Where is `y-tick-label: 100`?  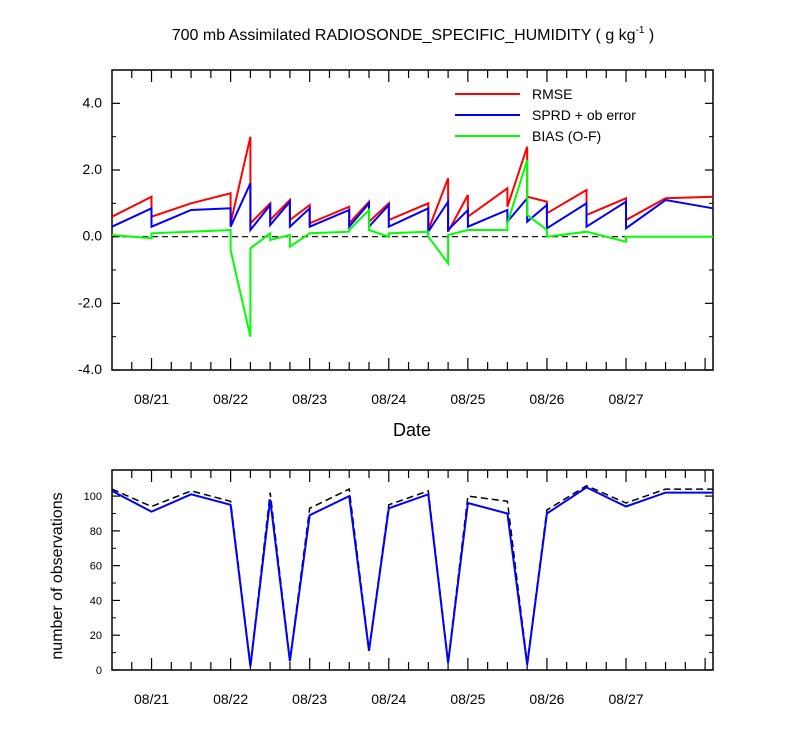 y-tick-label: 100 is located at coordinates (93, 497).